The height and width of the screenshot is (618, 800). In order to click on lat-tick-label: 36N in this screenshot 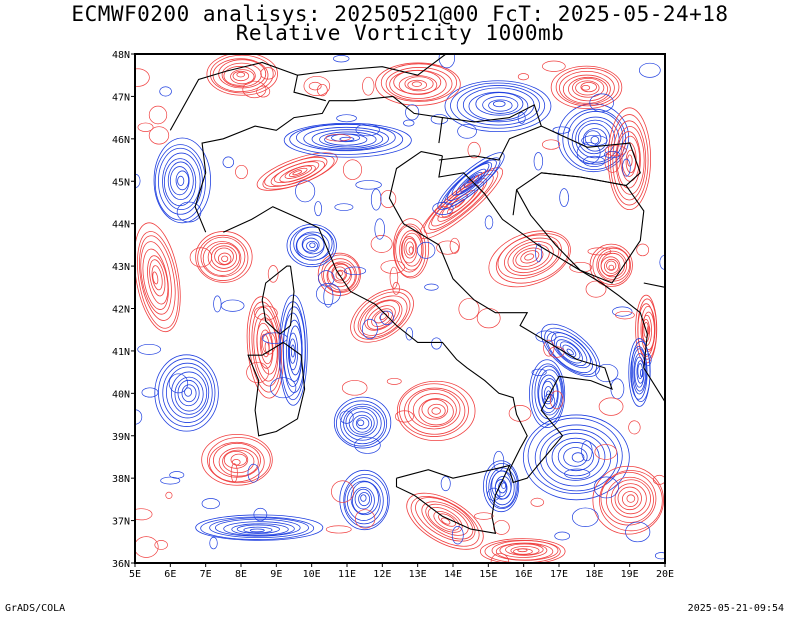, I will do `click(121, 564)`.